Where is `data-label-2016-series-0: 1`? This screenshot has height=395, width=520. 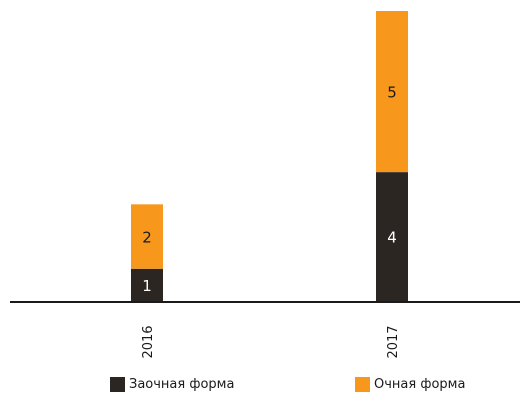 data-label-2016-series-0: 1 is located at coordinates (147, 286).